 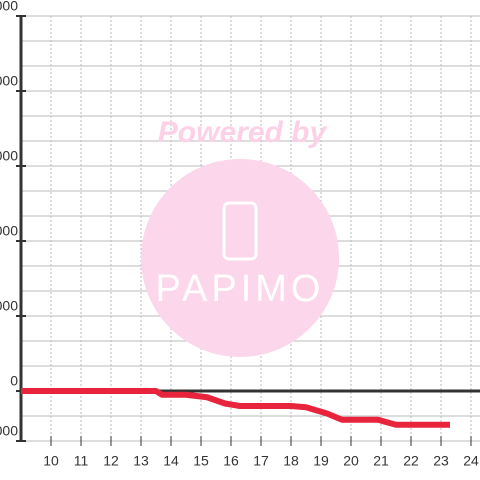 I want to click on y-tick-label: 0, so click(x=14, y=381).